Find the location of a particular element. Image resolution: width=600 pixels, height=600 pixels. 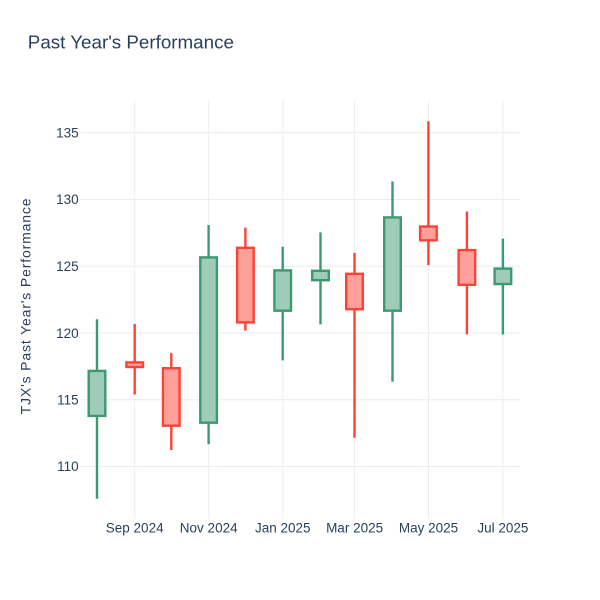

svg-text: 120 is located at coordinates (67, 333).